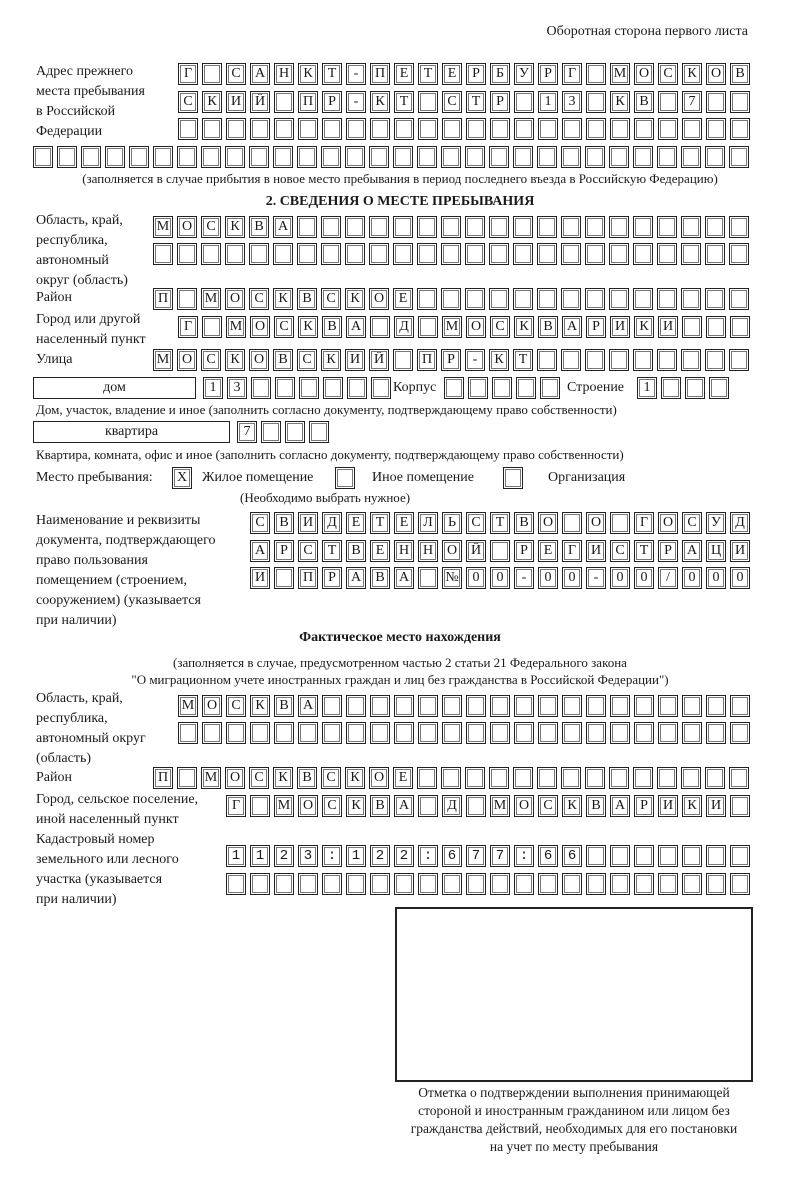 The width and height of the screenshot is (800, 1180). What do you see at coordinates (345, 478) in the screenshot?
I see `checkbox-other-premises` at bounding box center [345, 478].